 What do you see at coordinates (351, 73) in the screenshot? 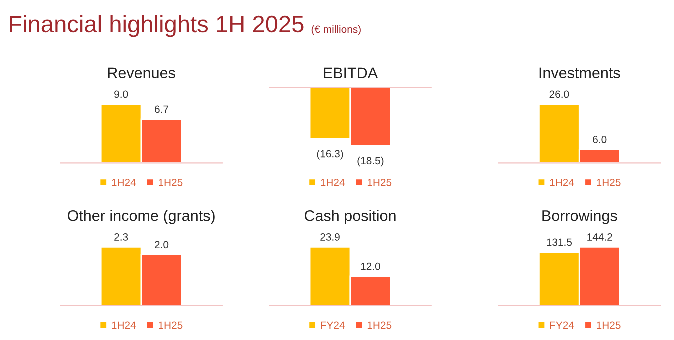
I see `chart-title: EBITDA` at bounding box center [351, 73].